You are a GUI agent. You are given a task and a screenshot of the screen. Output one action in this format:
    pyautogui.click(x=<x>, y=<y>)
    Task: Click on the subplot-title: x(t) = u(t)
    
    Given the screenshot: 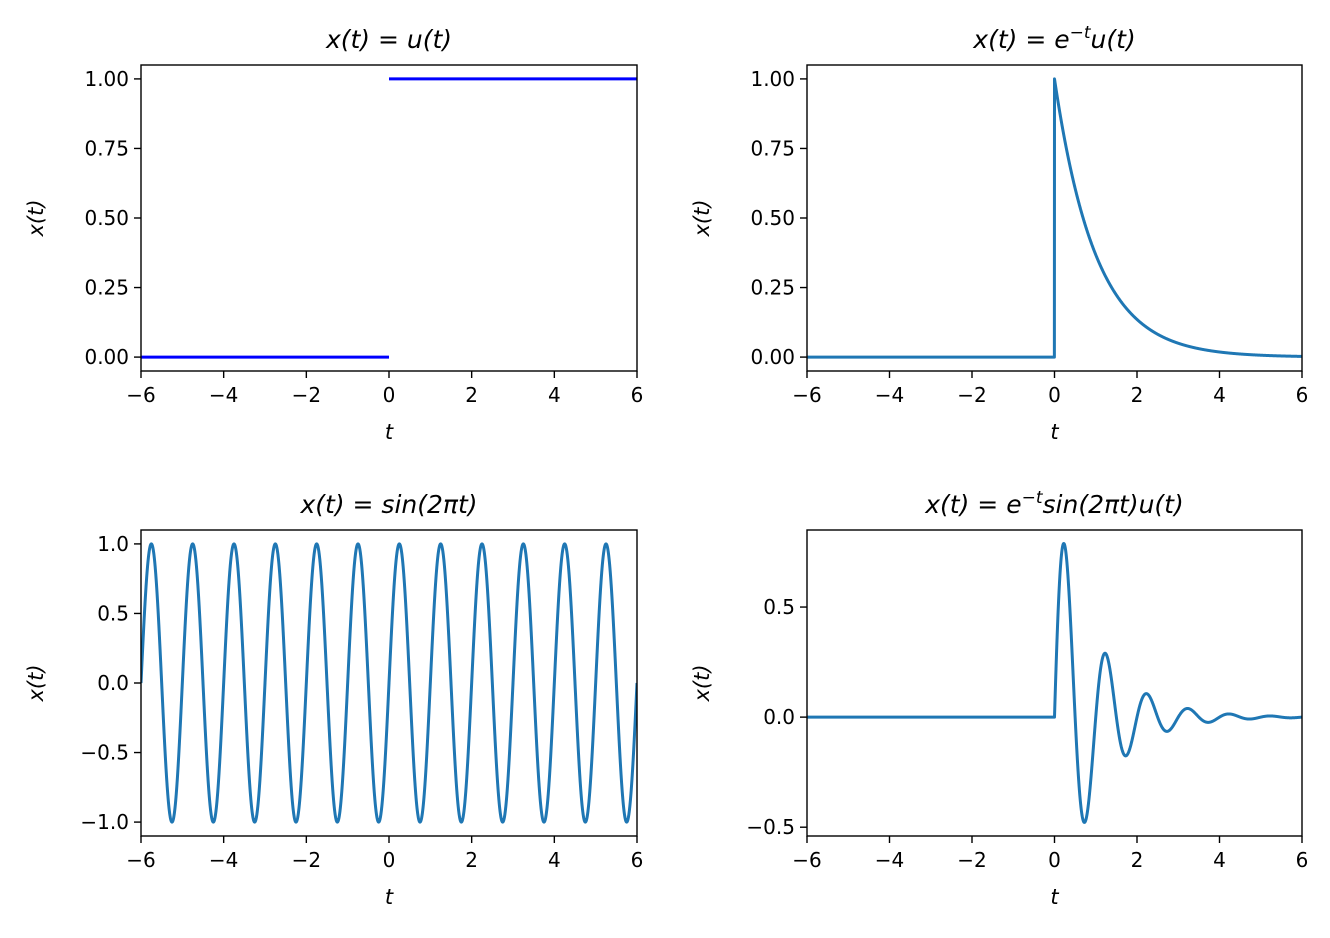 What is the action you would take?
    pyautogui.click(x=388, y=39)
    